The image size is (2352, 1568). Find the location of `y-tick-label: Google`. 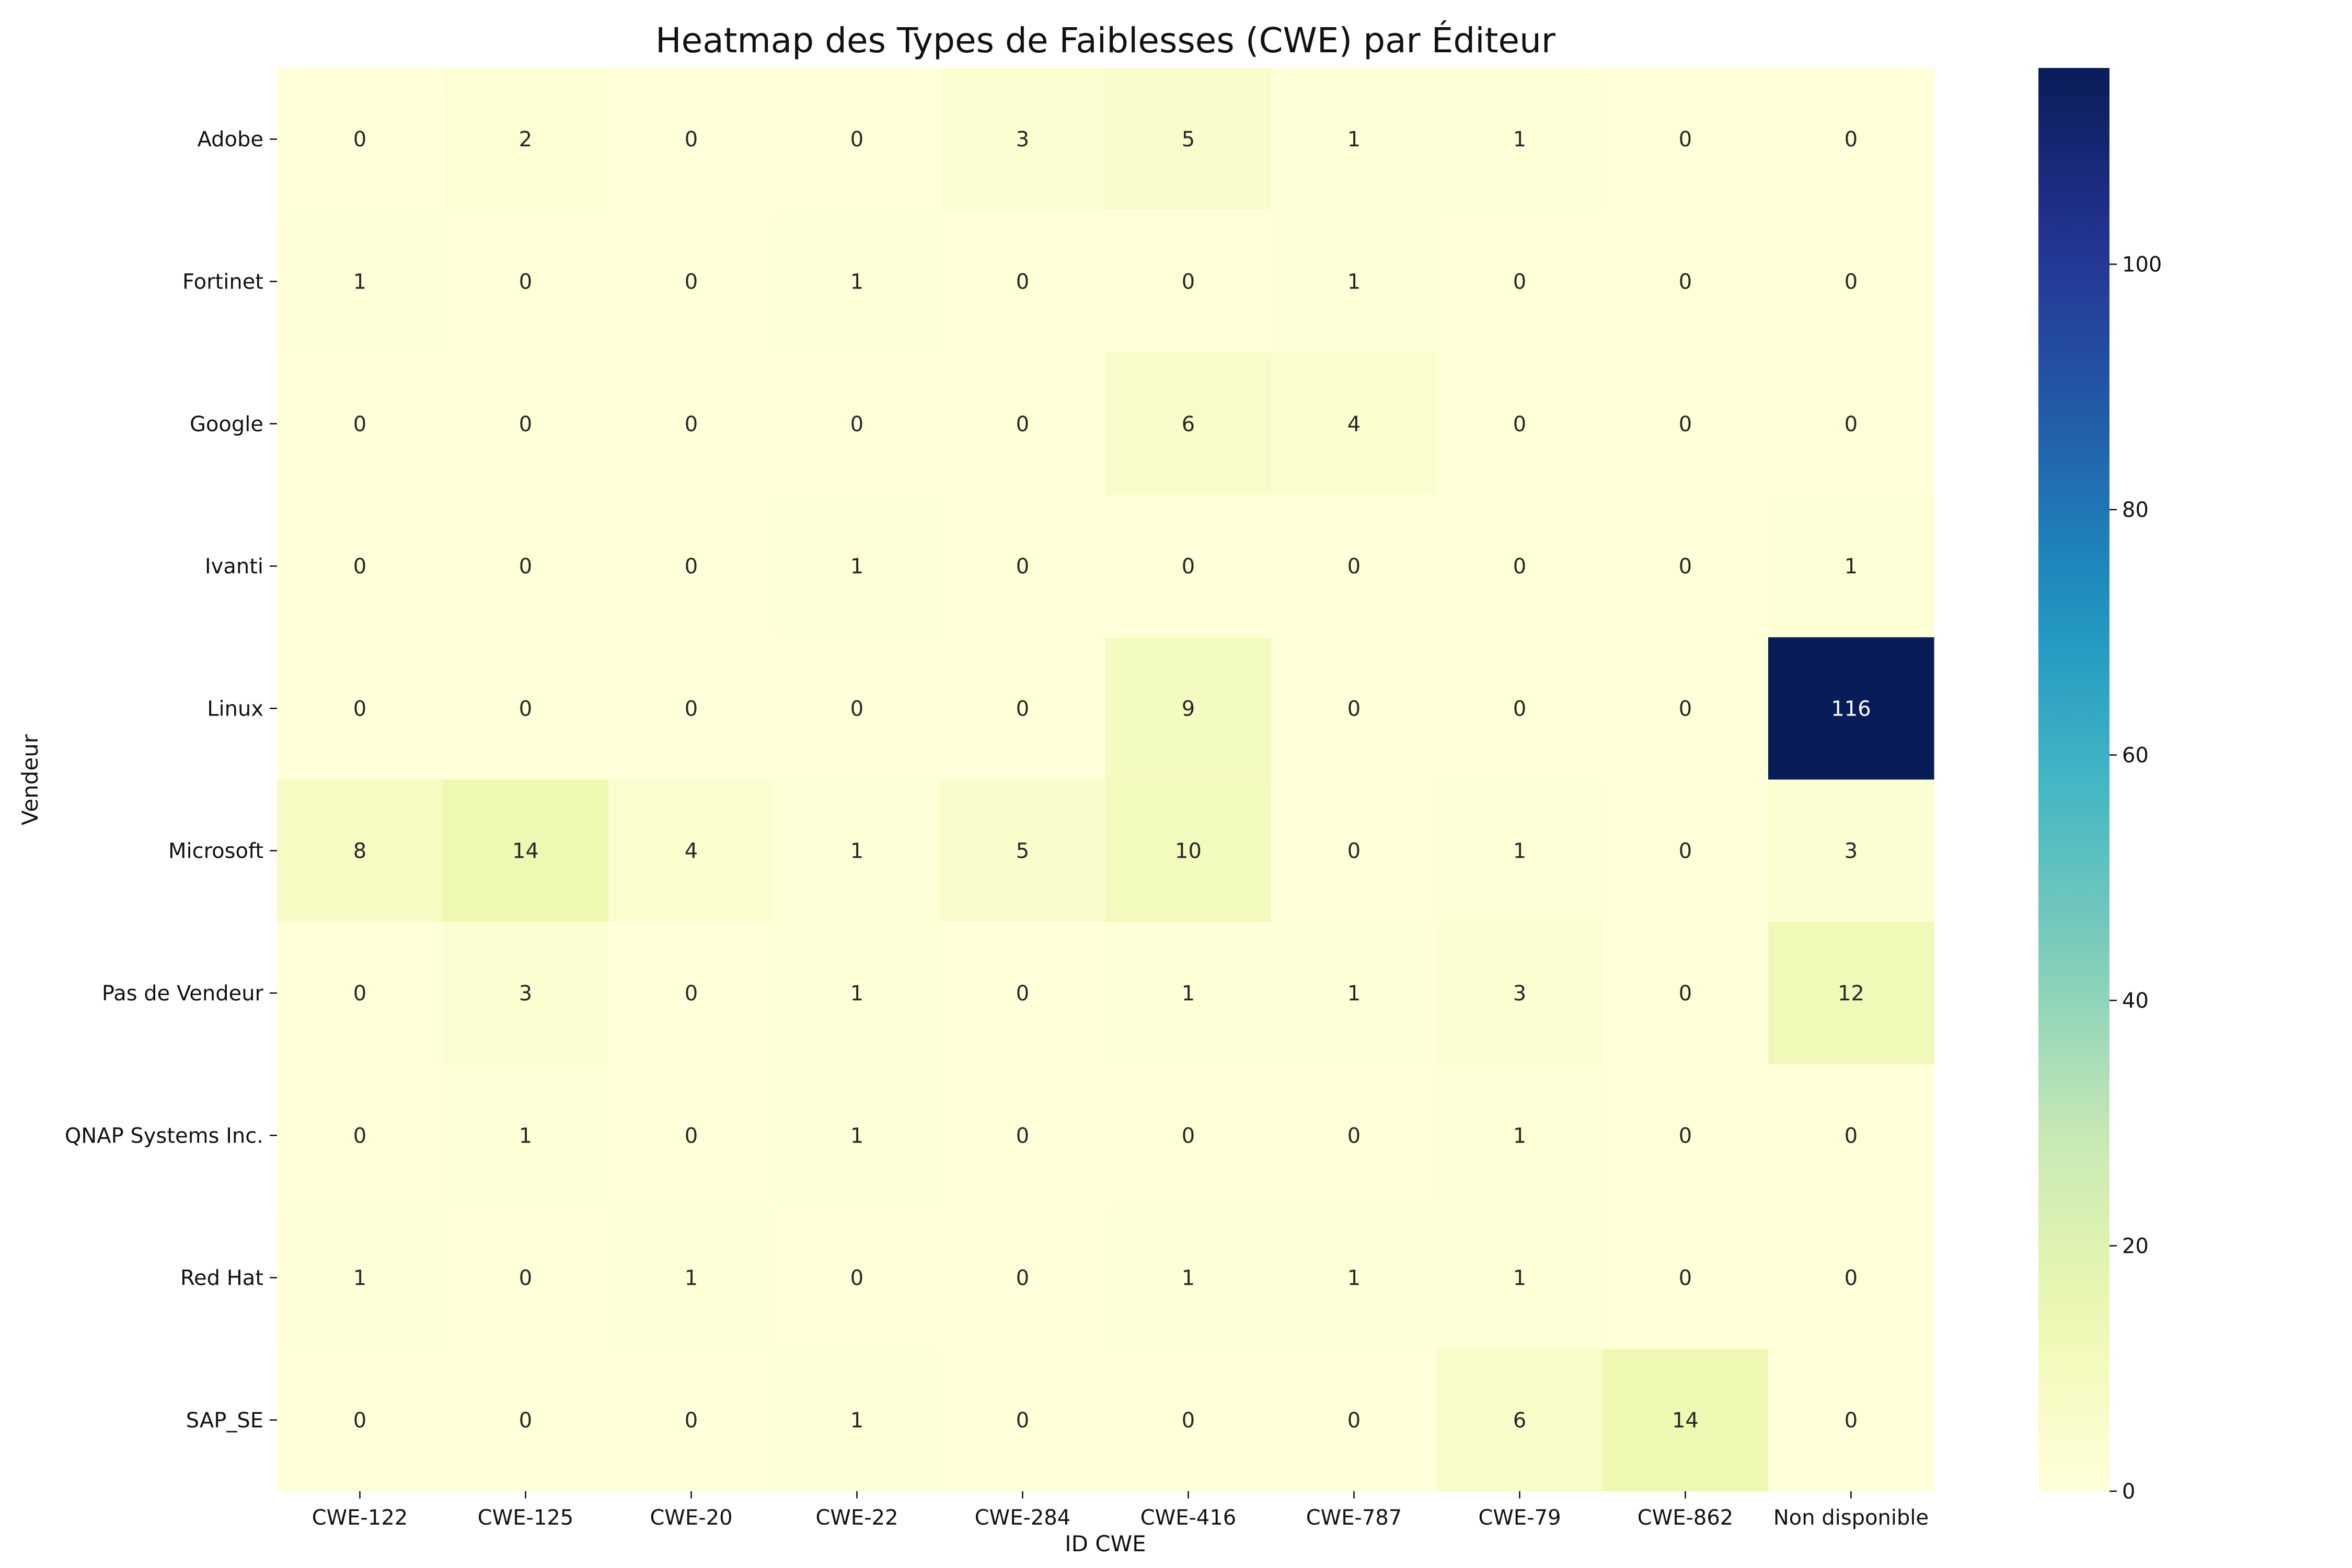

y-tick-label: Google is located at coordinates (226, 424).